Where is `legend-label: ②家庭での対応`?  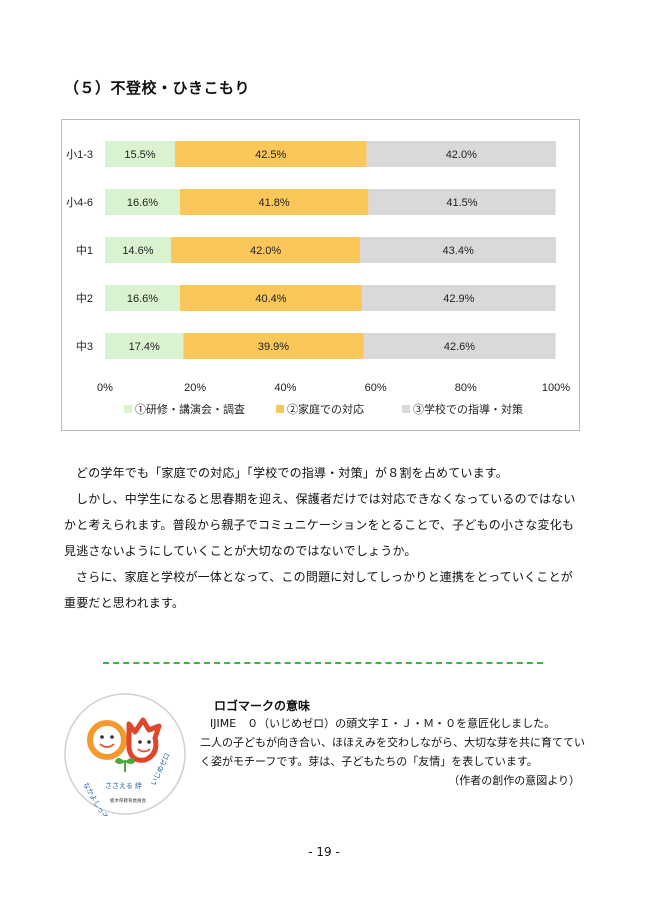 legend-label: ②家庭での対応 is located at coordinates (325, 409).